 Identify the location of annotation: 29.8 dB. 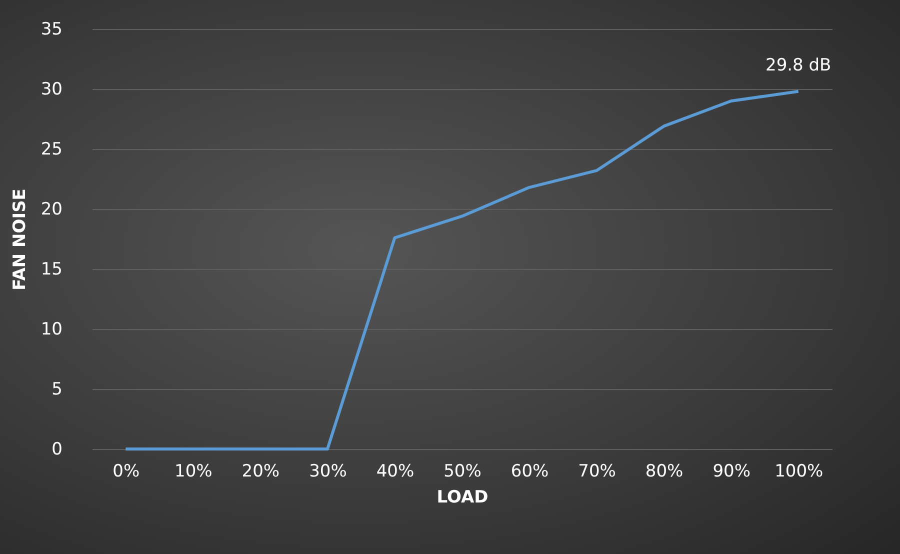
(799, 65).